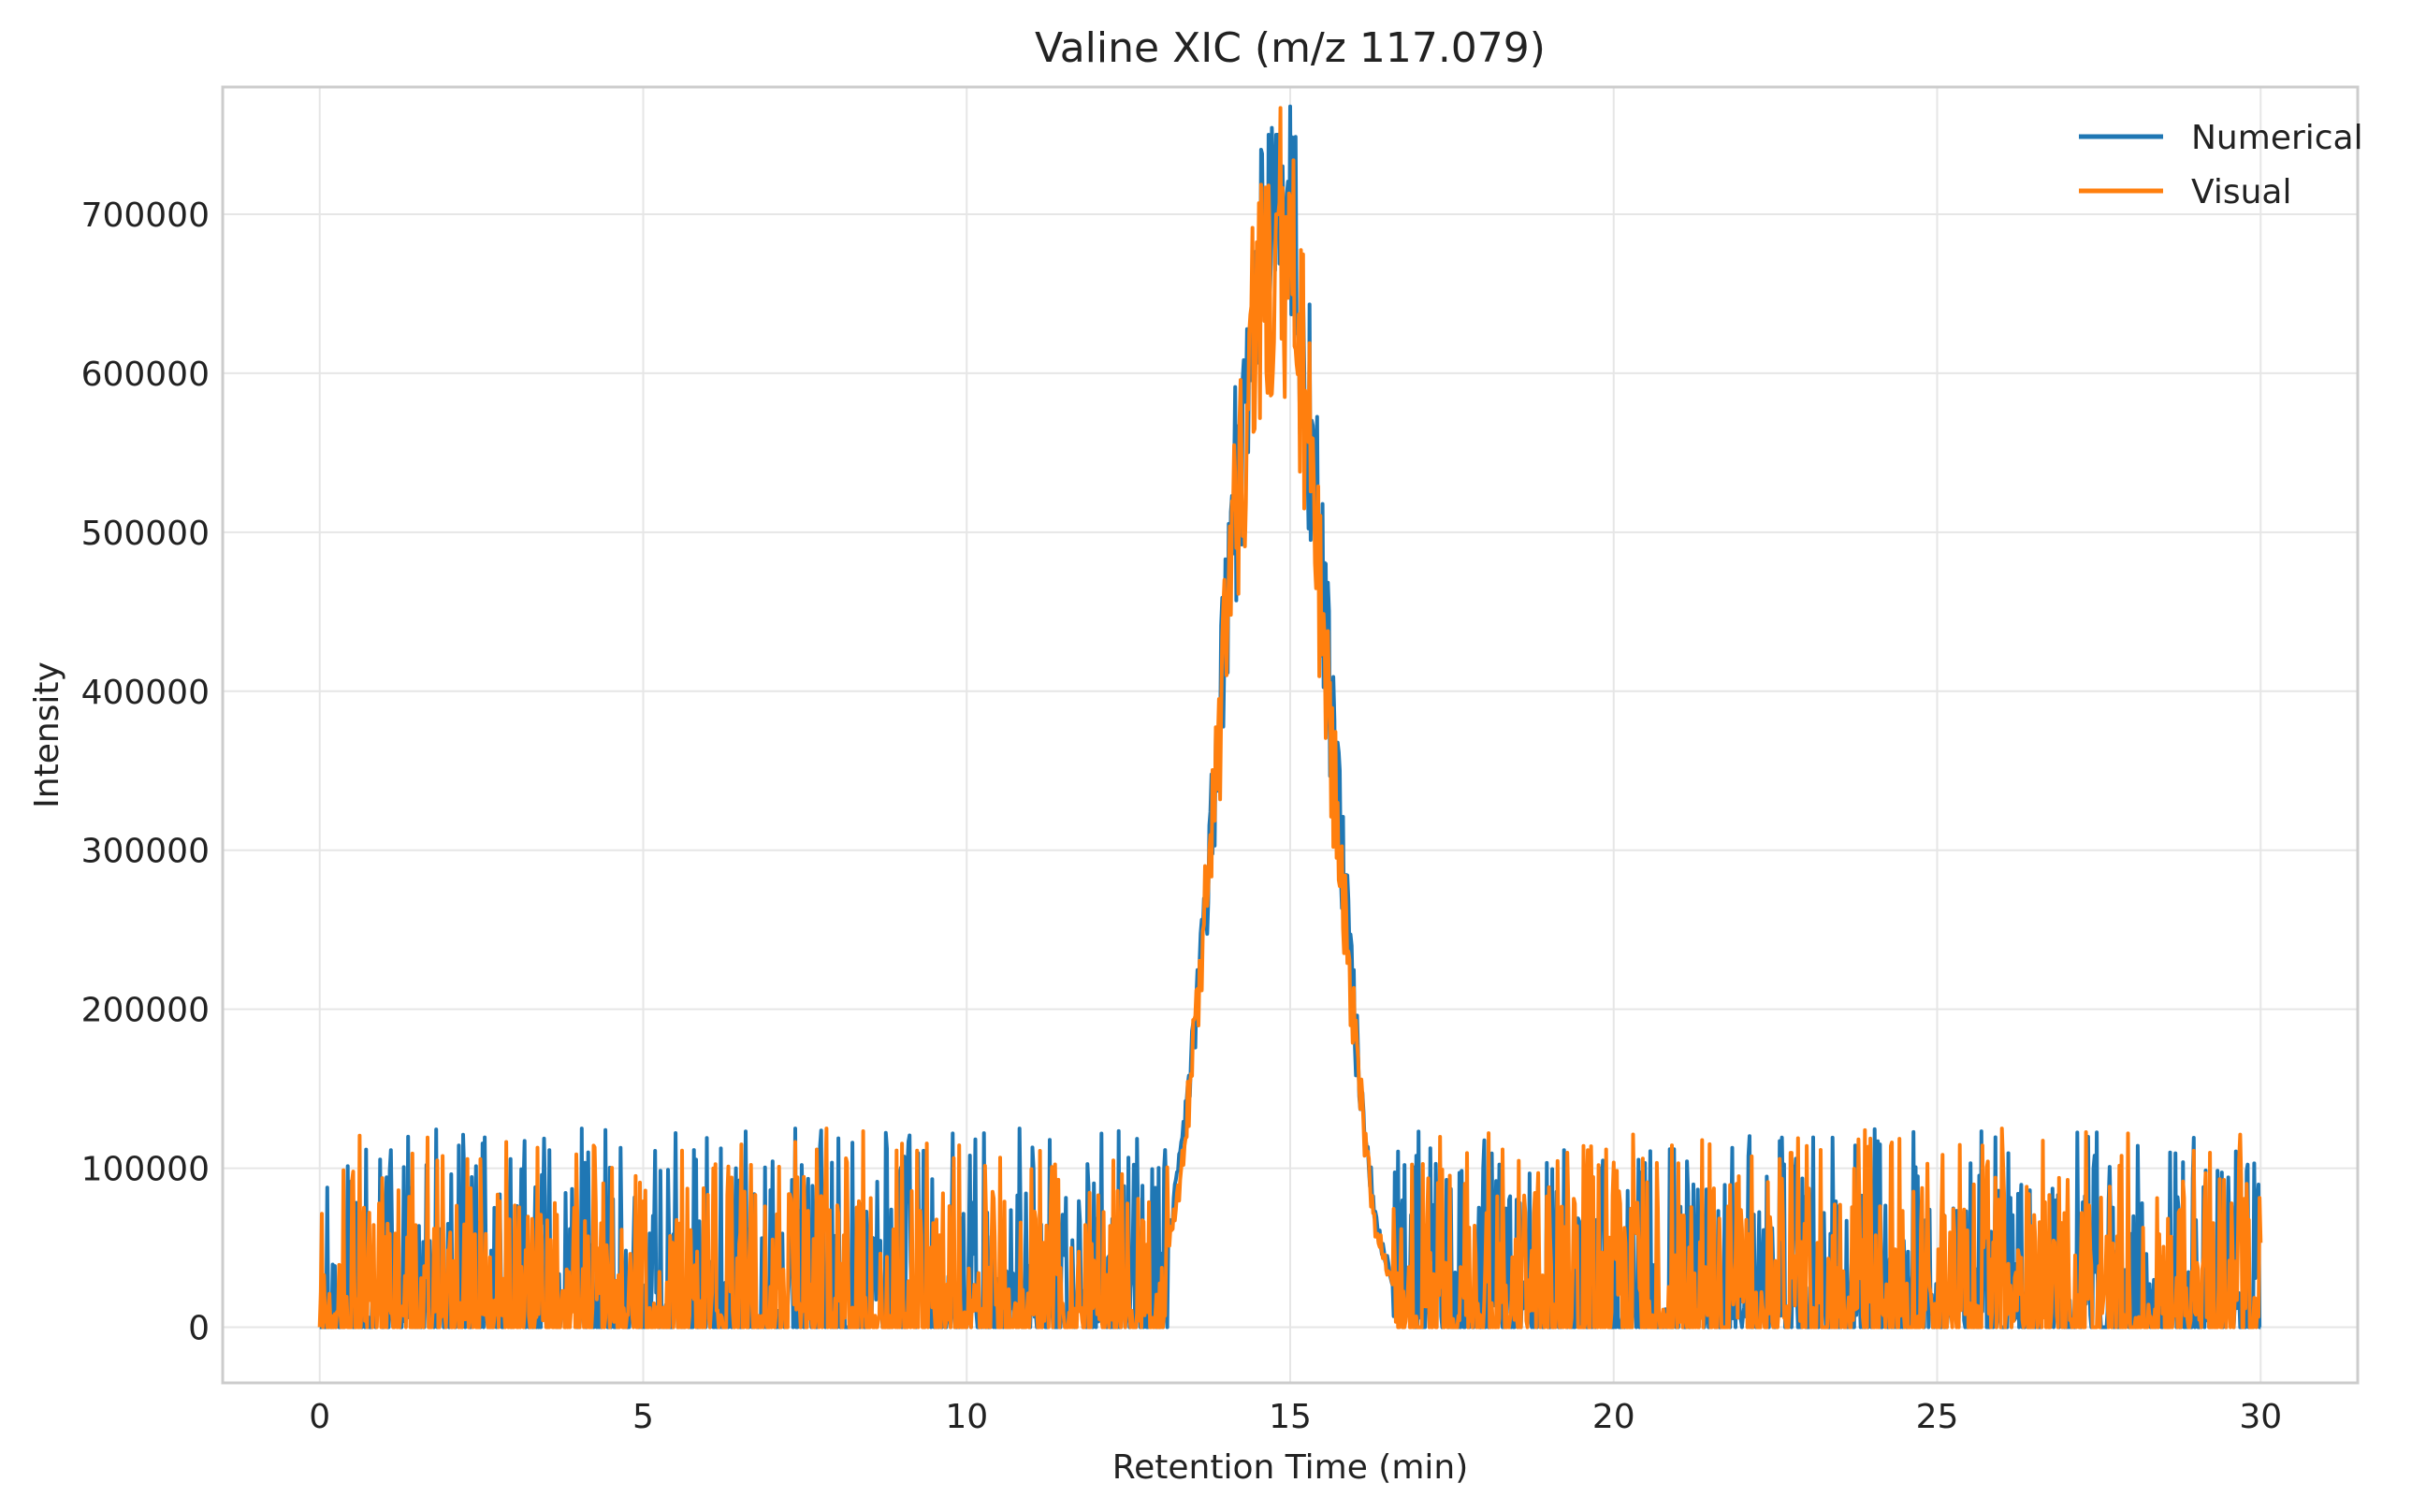  What do you see at coordinates (145, 375) in the screenshot?
I see `y-tick-label-6: 600000` at bounding box center [145, 375].